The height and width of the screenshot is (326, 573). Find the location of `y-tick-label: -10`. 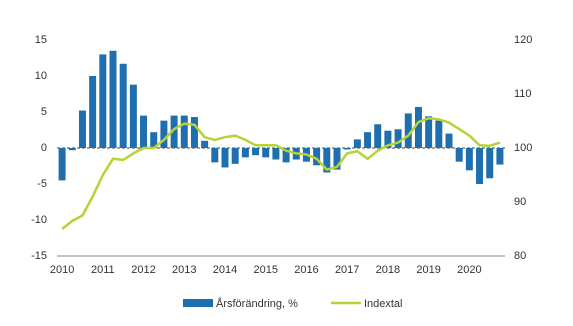

y-tick-label: -10 is located at coordinates (39, 220).